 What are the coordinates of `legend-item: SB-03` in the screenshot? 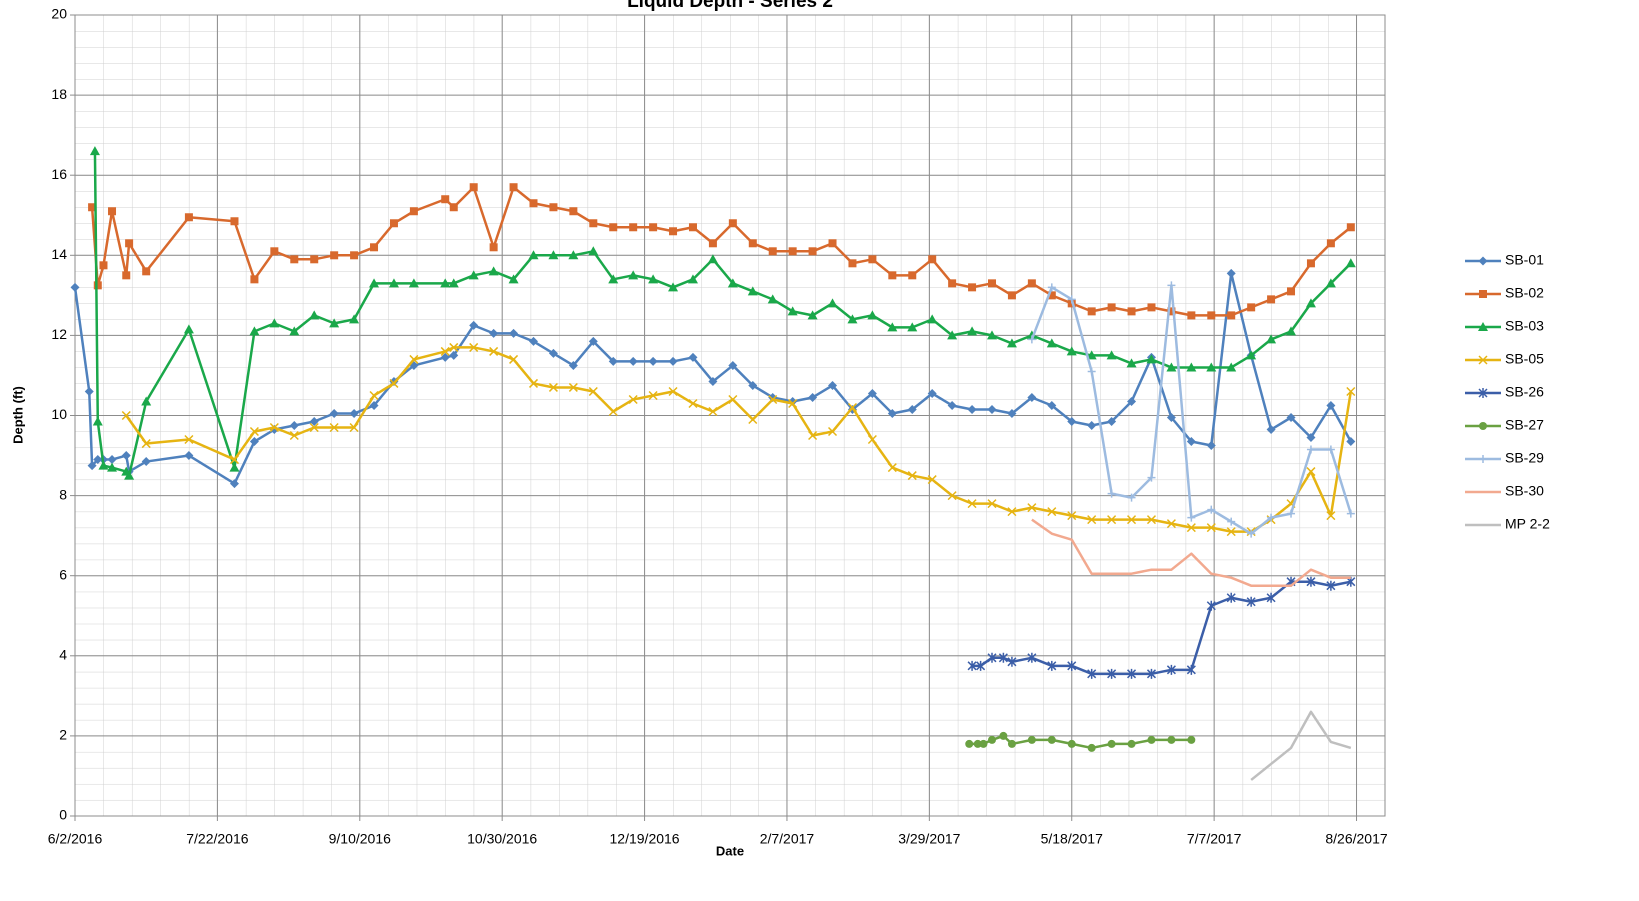 It's located at (1504, 326).